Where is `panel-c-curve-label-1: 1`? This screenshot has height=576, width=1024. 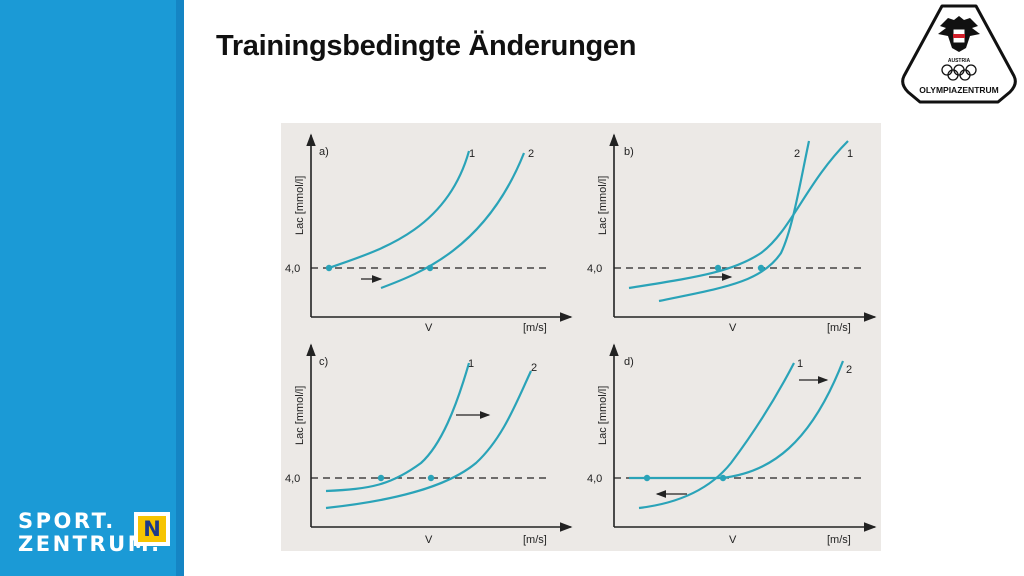 panel-c-curve-label-1: 1 is located at coordinates (471, 364).